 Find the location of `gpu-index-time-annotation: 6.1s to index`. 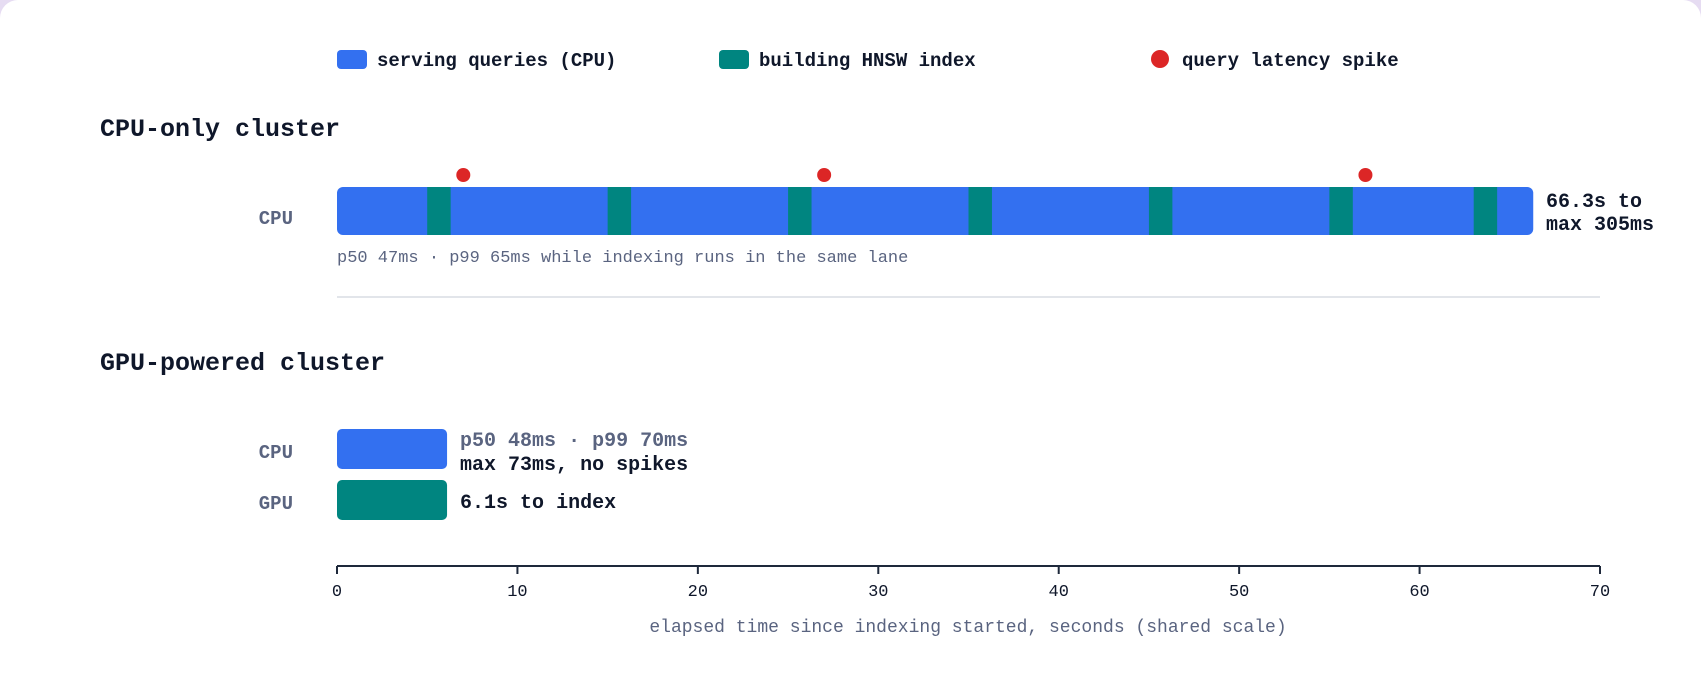

gpu-index-time-annotation: 6.1s to index is located at coordinates (538, 503).